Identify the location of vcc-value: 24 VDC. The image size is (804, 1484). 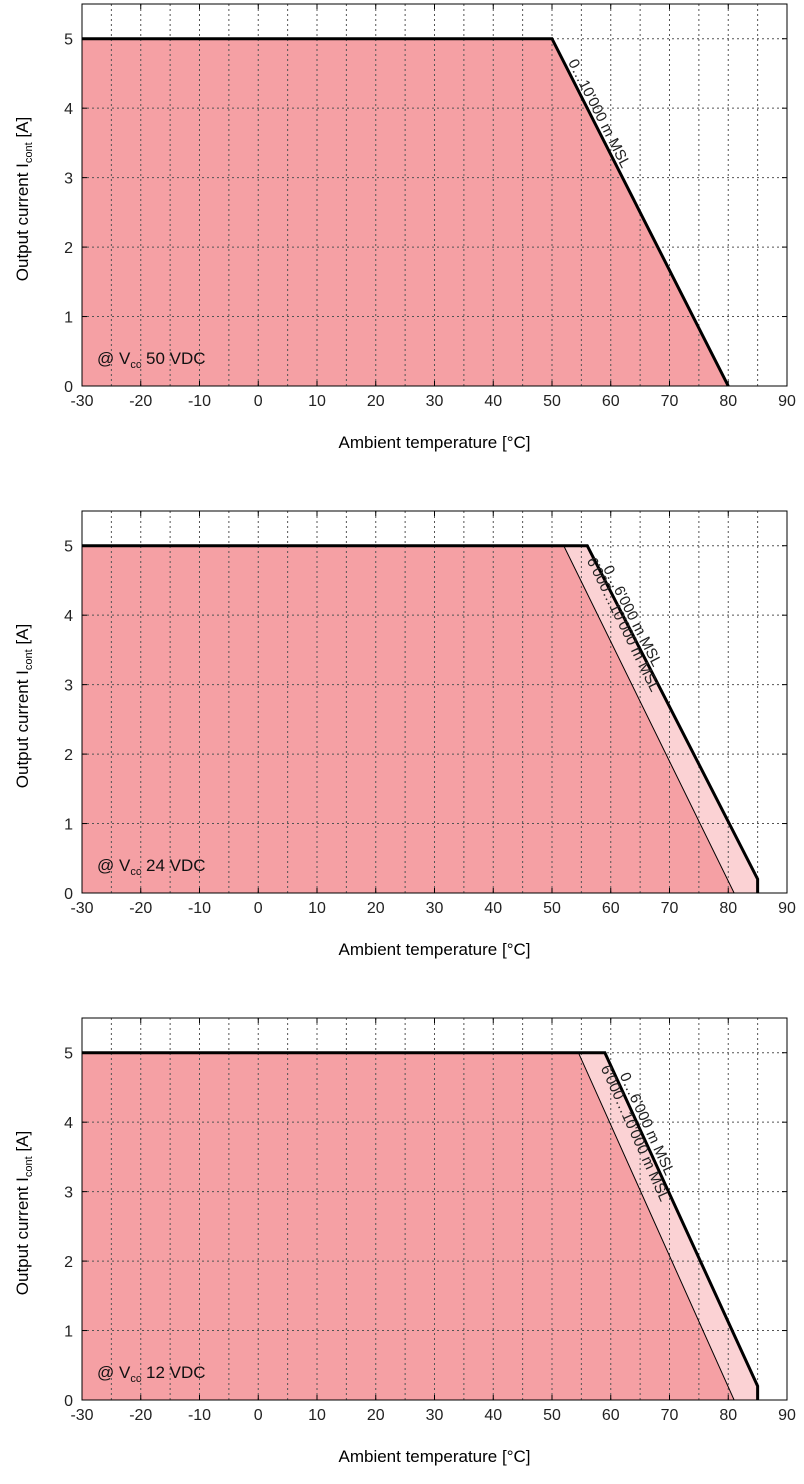
(173, 865).